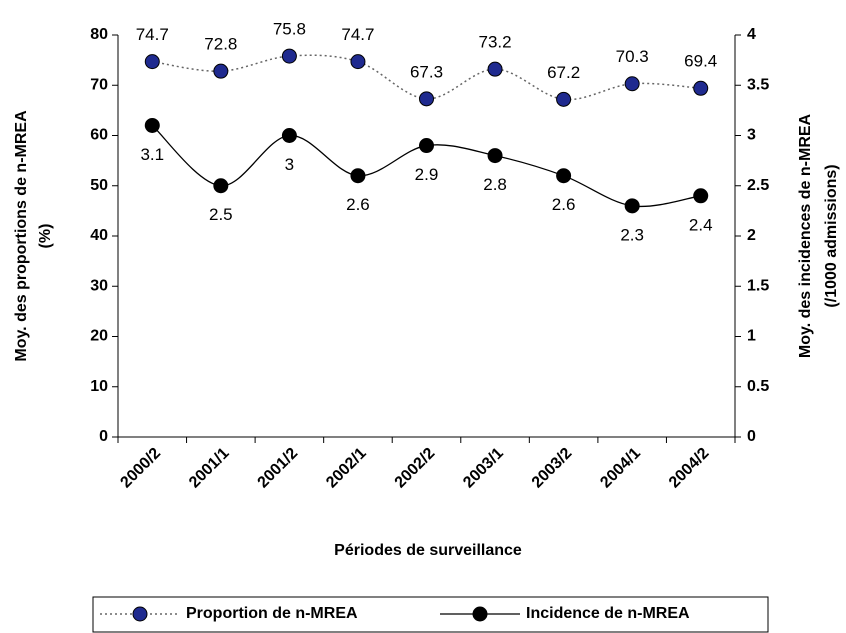 The width and height of the screenshot is (846, 633). What do you see at coordinates (751, 436) in the screenshot?
I see `y2-tick-label: 0` at bounding box center [751, 436].